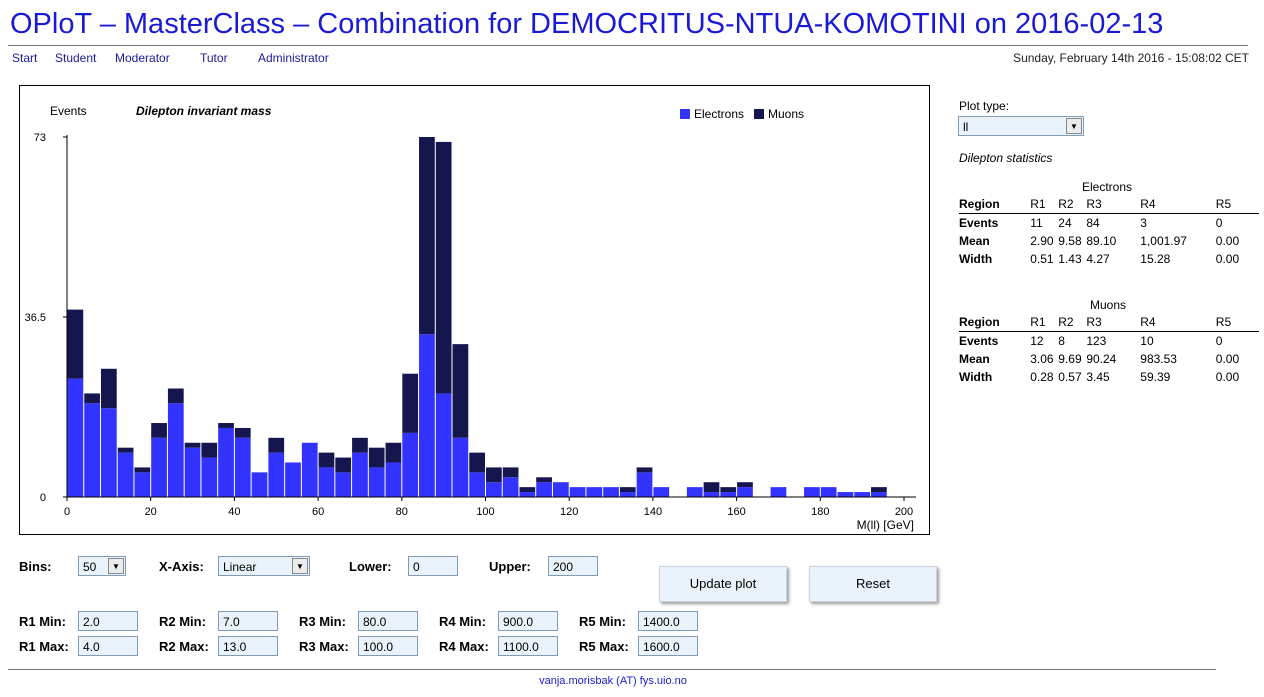 Image resolution: width=1264 pixels, height=697 pixels. I want to click on x-tick-label: 40, so click(234, 512).